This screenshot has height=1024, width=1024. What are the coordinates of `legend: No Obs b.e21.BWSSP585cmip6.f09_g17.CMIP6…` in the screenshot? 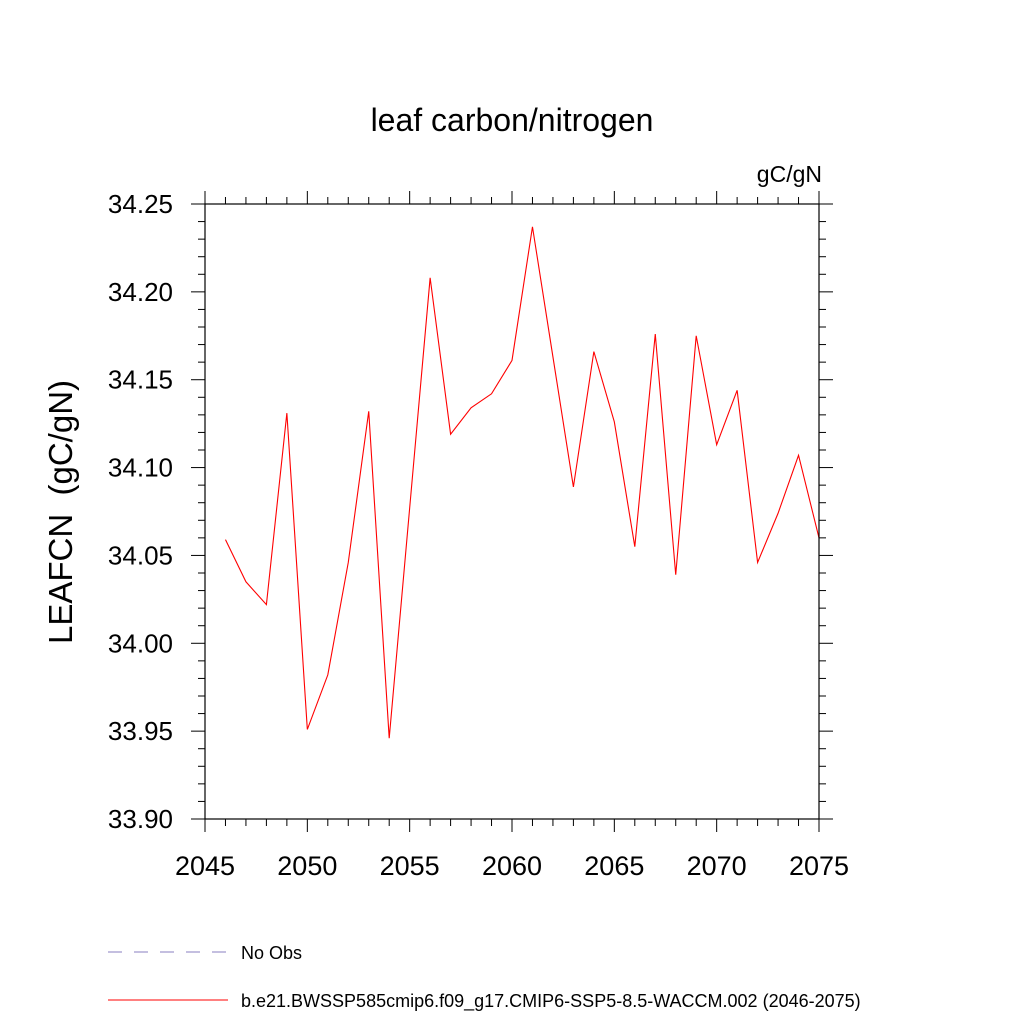 It's located at (484, 977).